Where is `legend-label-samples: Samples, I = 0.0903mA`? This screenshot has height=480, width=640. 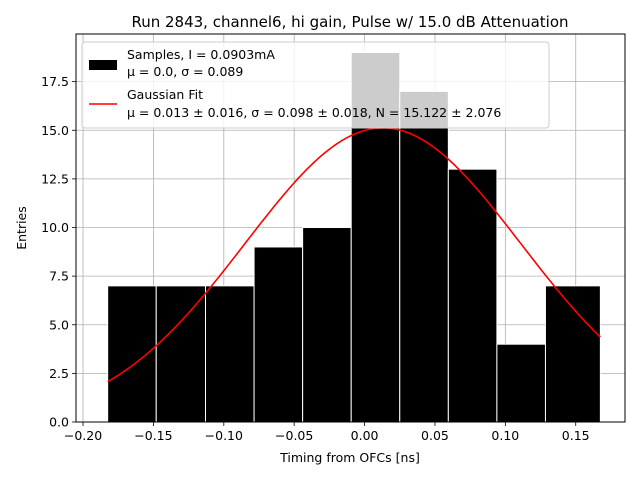 legend-label-samples: Samples, I = 0.0903mA is located at coordinates (201, 54).